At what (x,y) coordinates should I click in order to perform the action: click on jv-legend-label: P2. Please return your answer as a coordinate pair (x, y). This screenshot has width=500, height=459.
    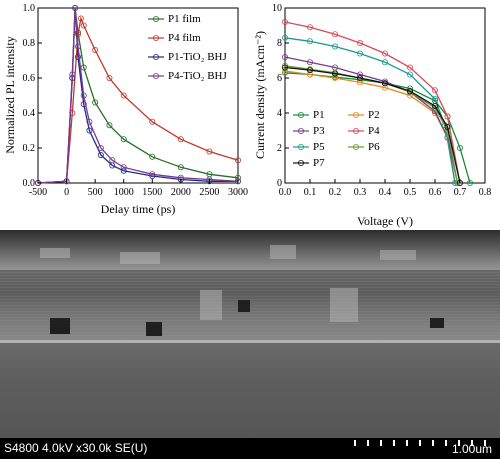
    Looking at the image, I should click on (374, 115).